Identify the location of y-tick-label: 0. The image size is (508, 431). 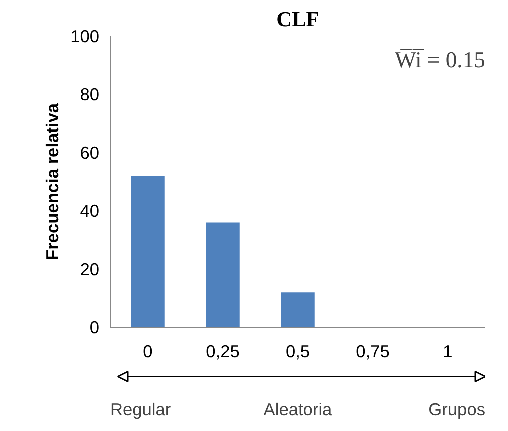
(95, 328).